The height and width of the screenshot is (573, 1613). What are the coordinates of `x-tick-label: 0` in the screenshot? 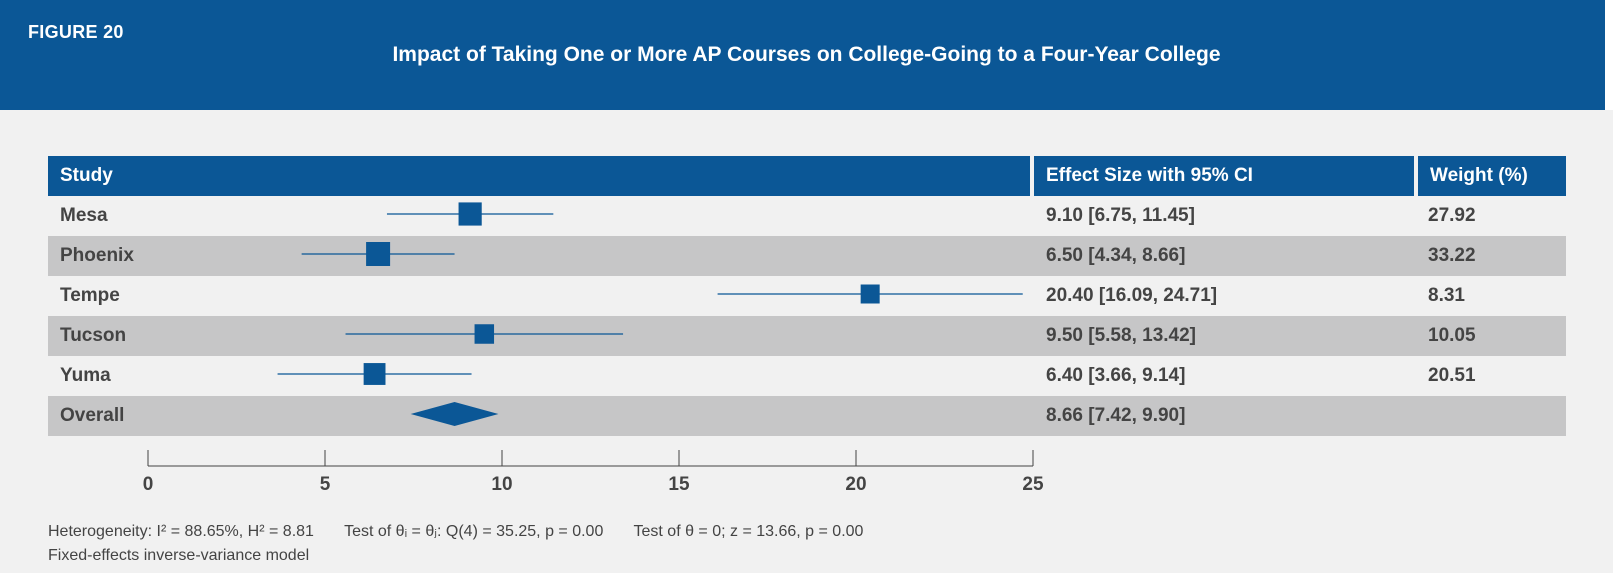 It's located at (148, 484).